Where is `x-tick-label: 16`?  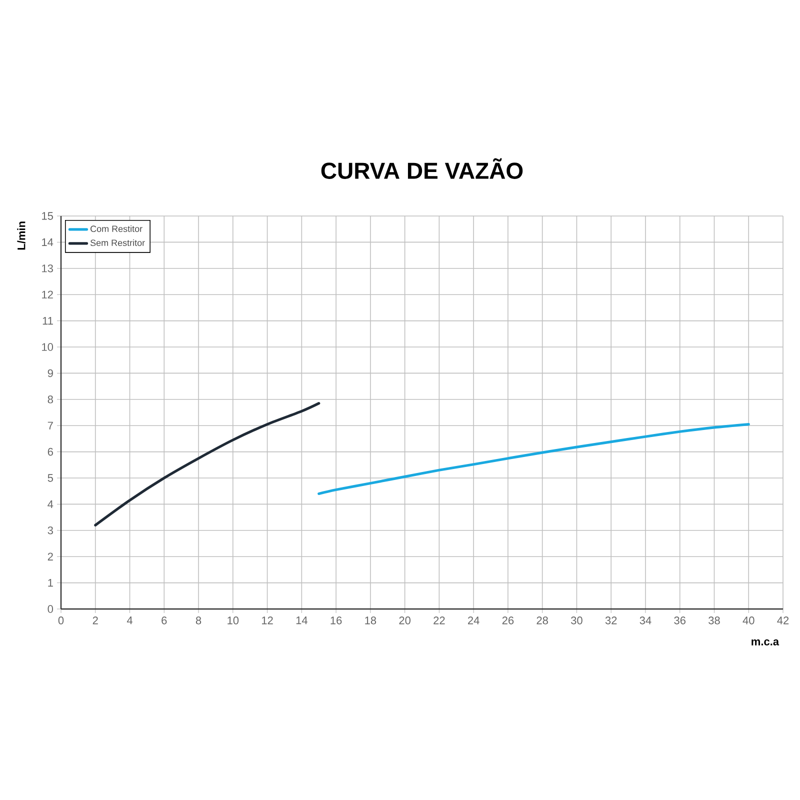
x-tick-label: 16 is located at coordinates (336, 620).